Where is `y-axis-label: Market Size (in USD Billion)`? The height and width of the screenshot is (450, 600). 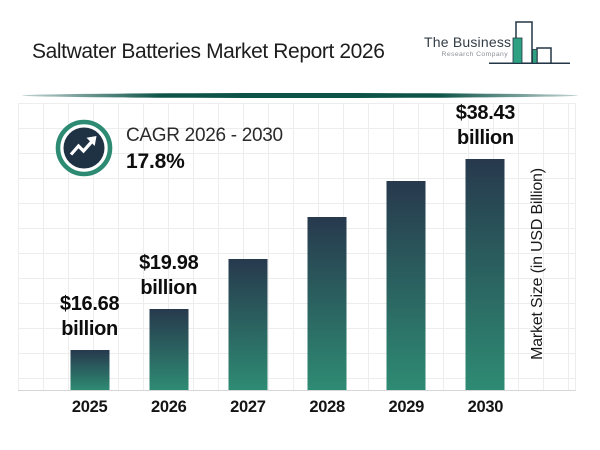 y-axis-label: Market Size (in USD Billion) is located at coordinates (537, 264).